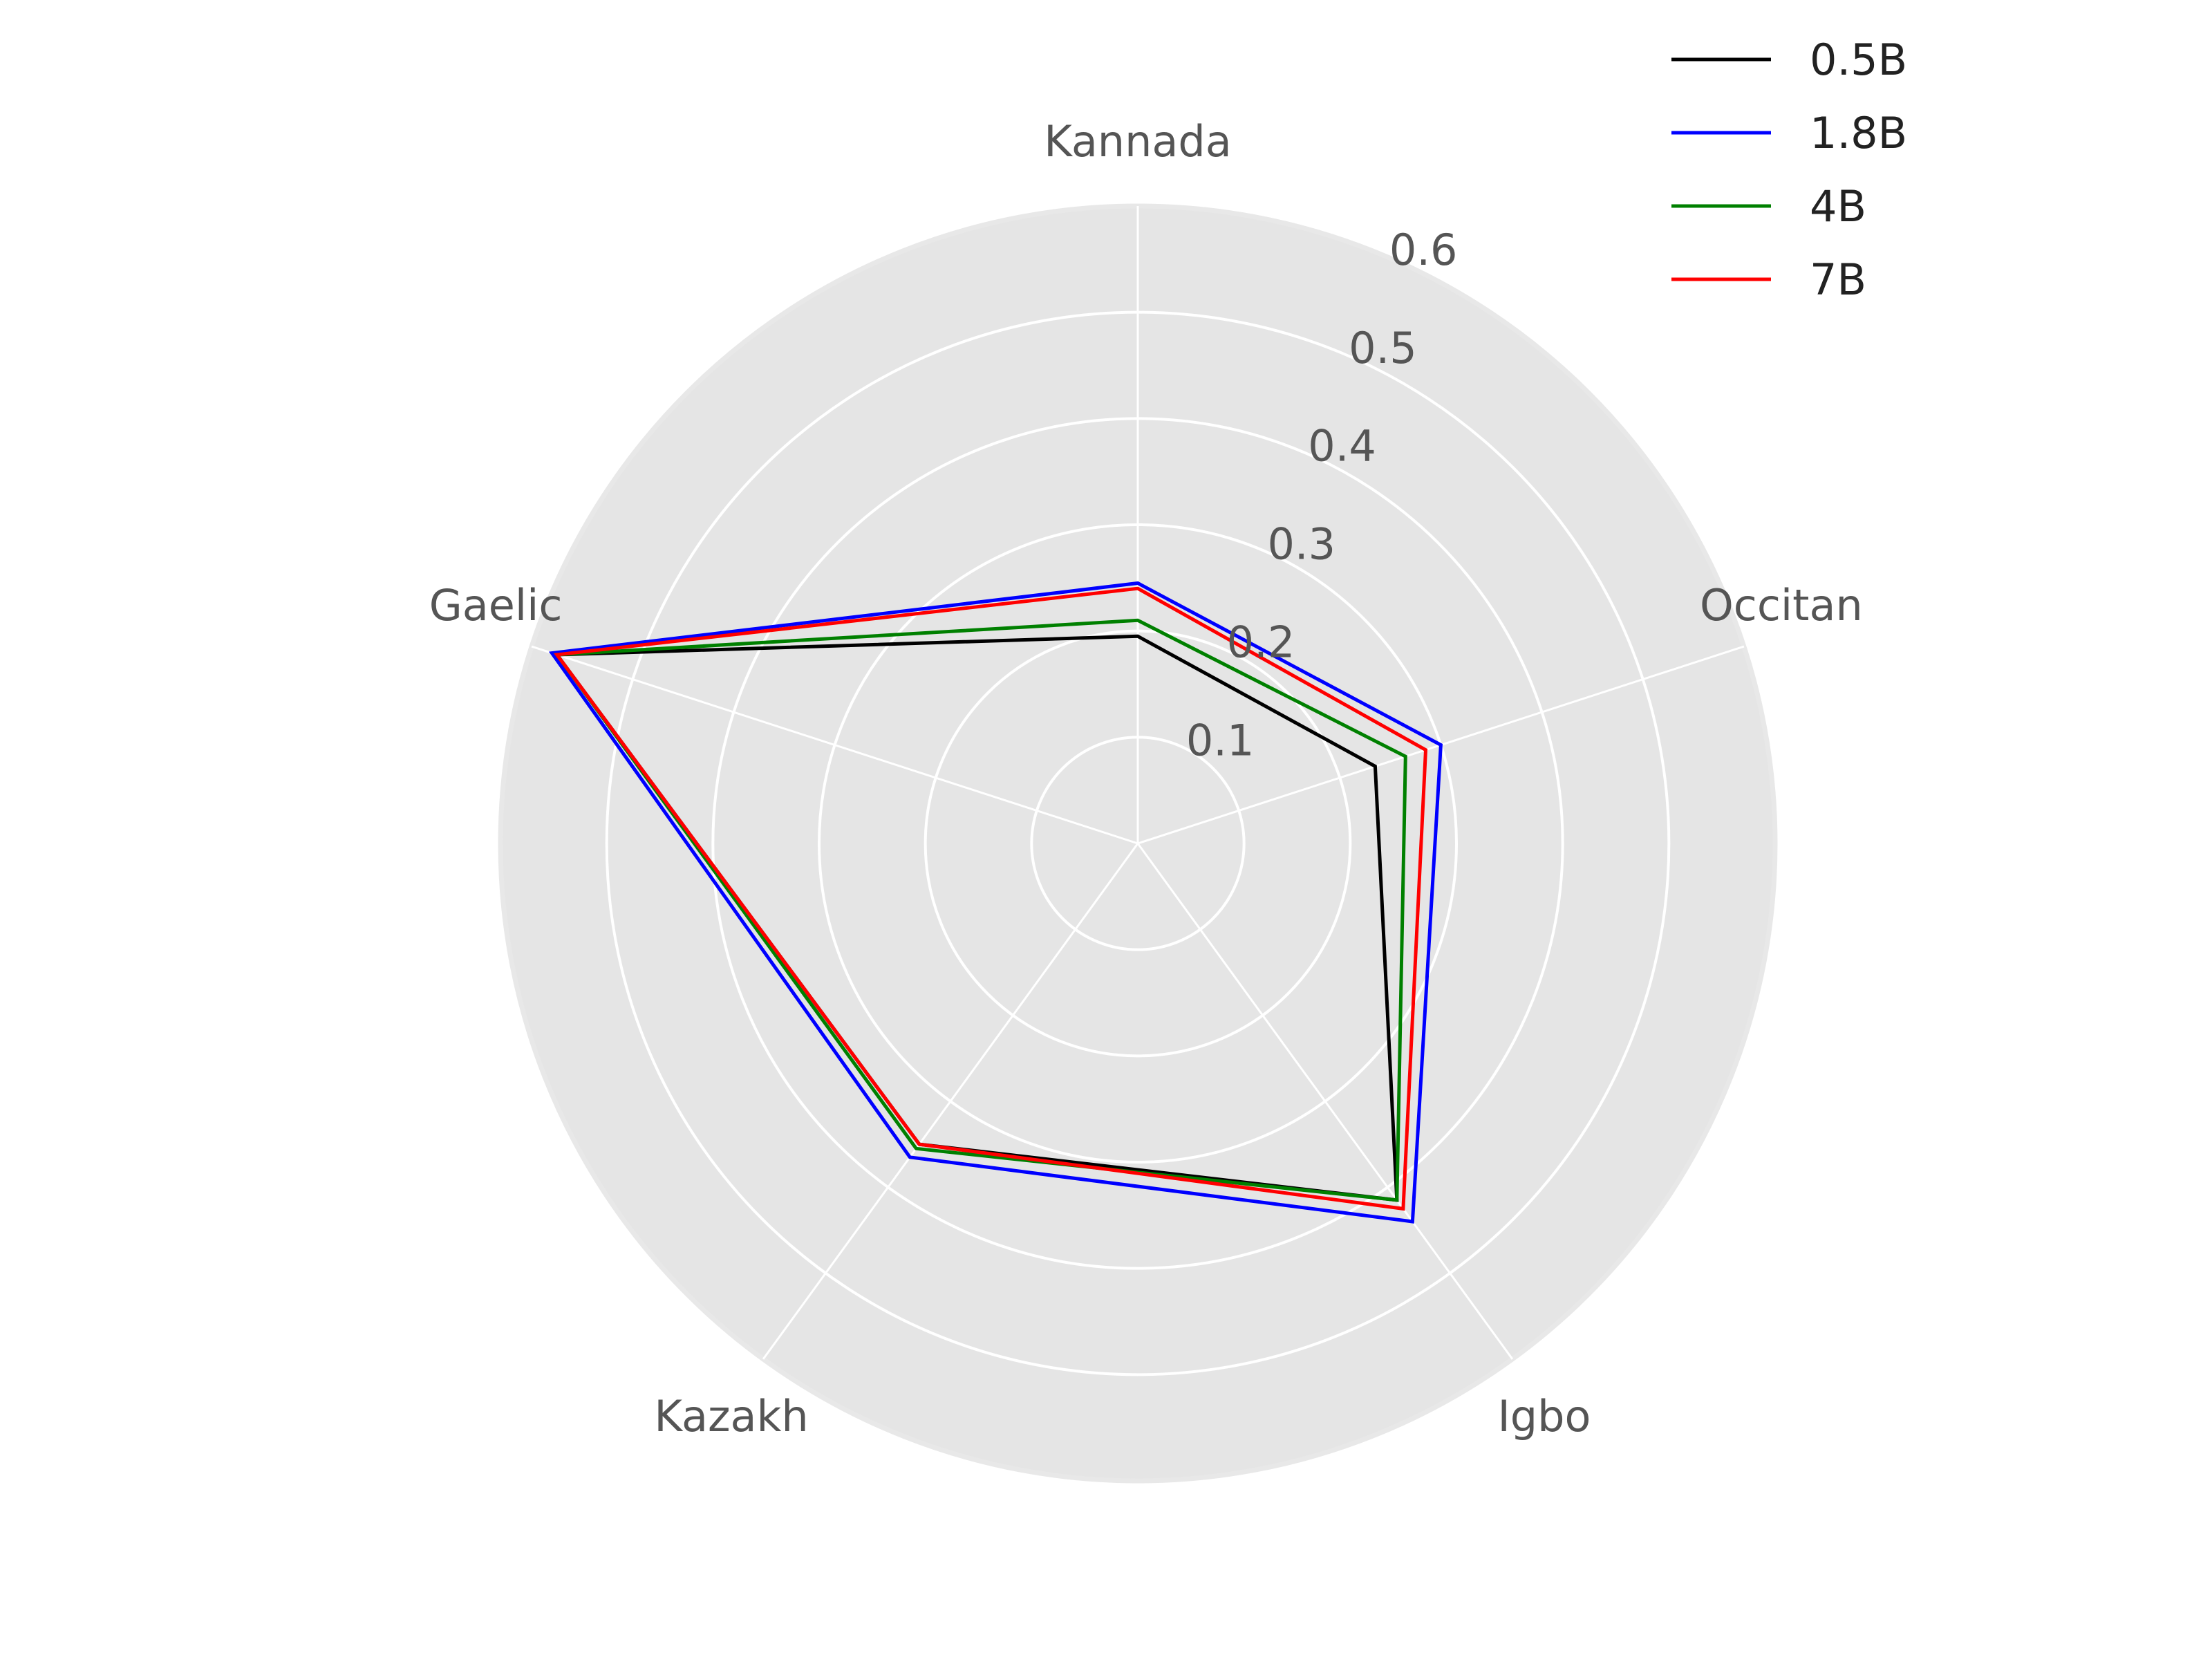 The height and width of the screenshot is (1662, 2212). What do you see at coordinates (1138, 142) in the screenshot?
I see `category-label-kannada: Kannada` at bounding box center [1138, 142].